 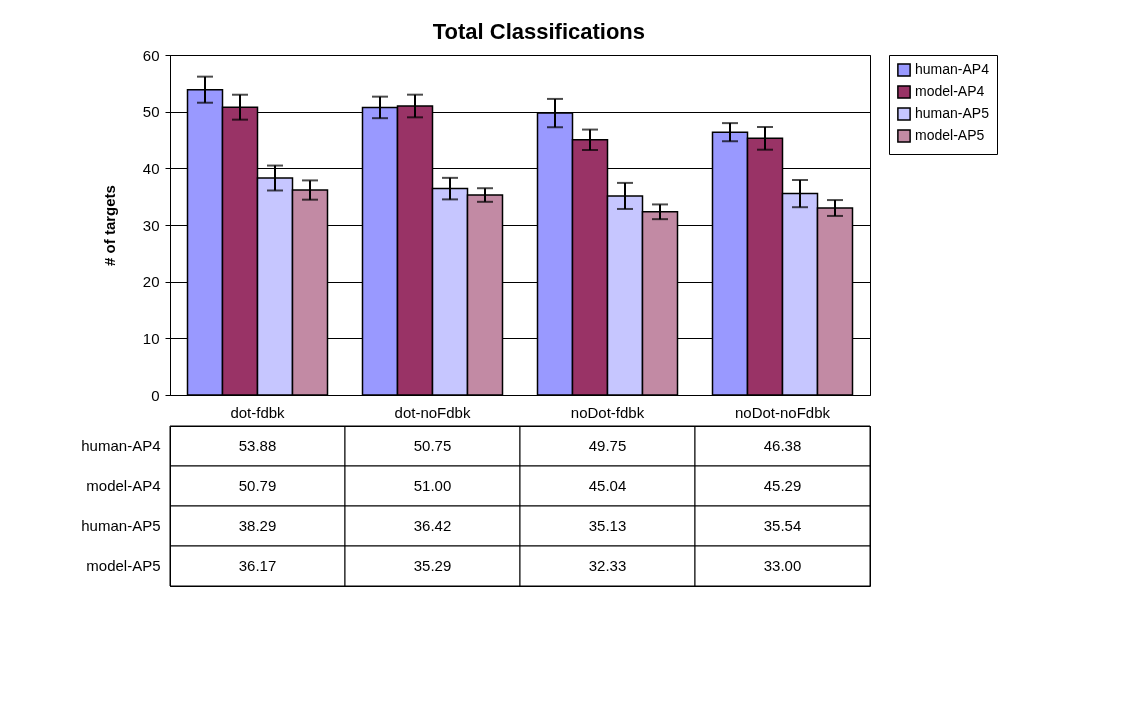 What do you see at coordinates (607, 445) in the screenshot?
I see `data-label: 49.75` at bounding box center [607, 445].